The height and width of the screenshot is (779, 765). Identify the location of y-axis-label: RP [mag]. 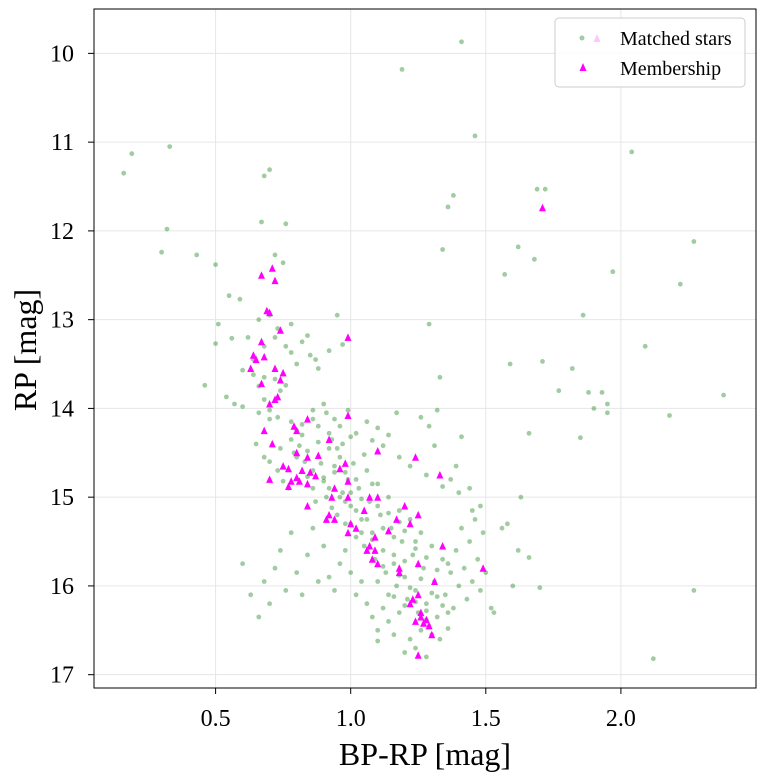
(25, 350).